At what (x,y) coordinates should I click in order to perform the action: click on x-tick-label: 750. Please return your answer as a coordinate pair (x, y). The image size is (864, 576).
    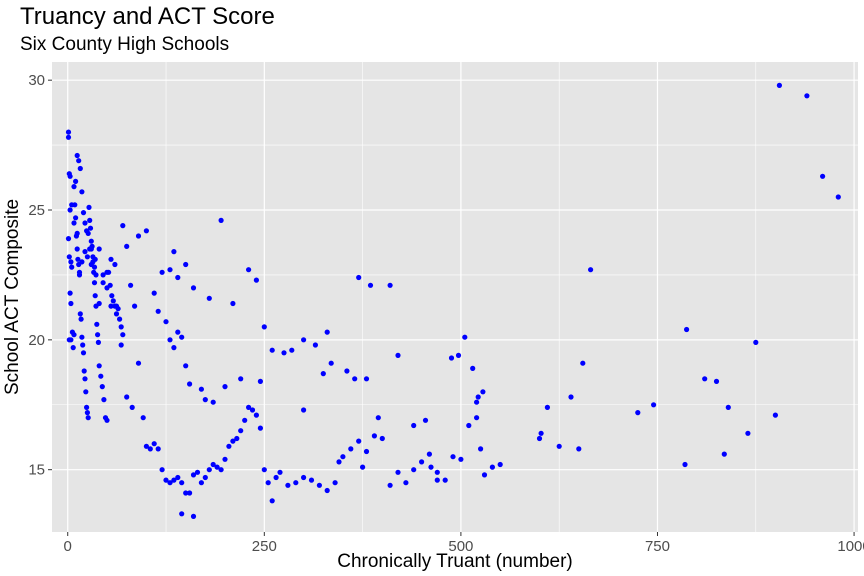
    Looking at the image, I should click on (657, 546).